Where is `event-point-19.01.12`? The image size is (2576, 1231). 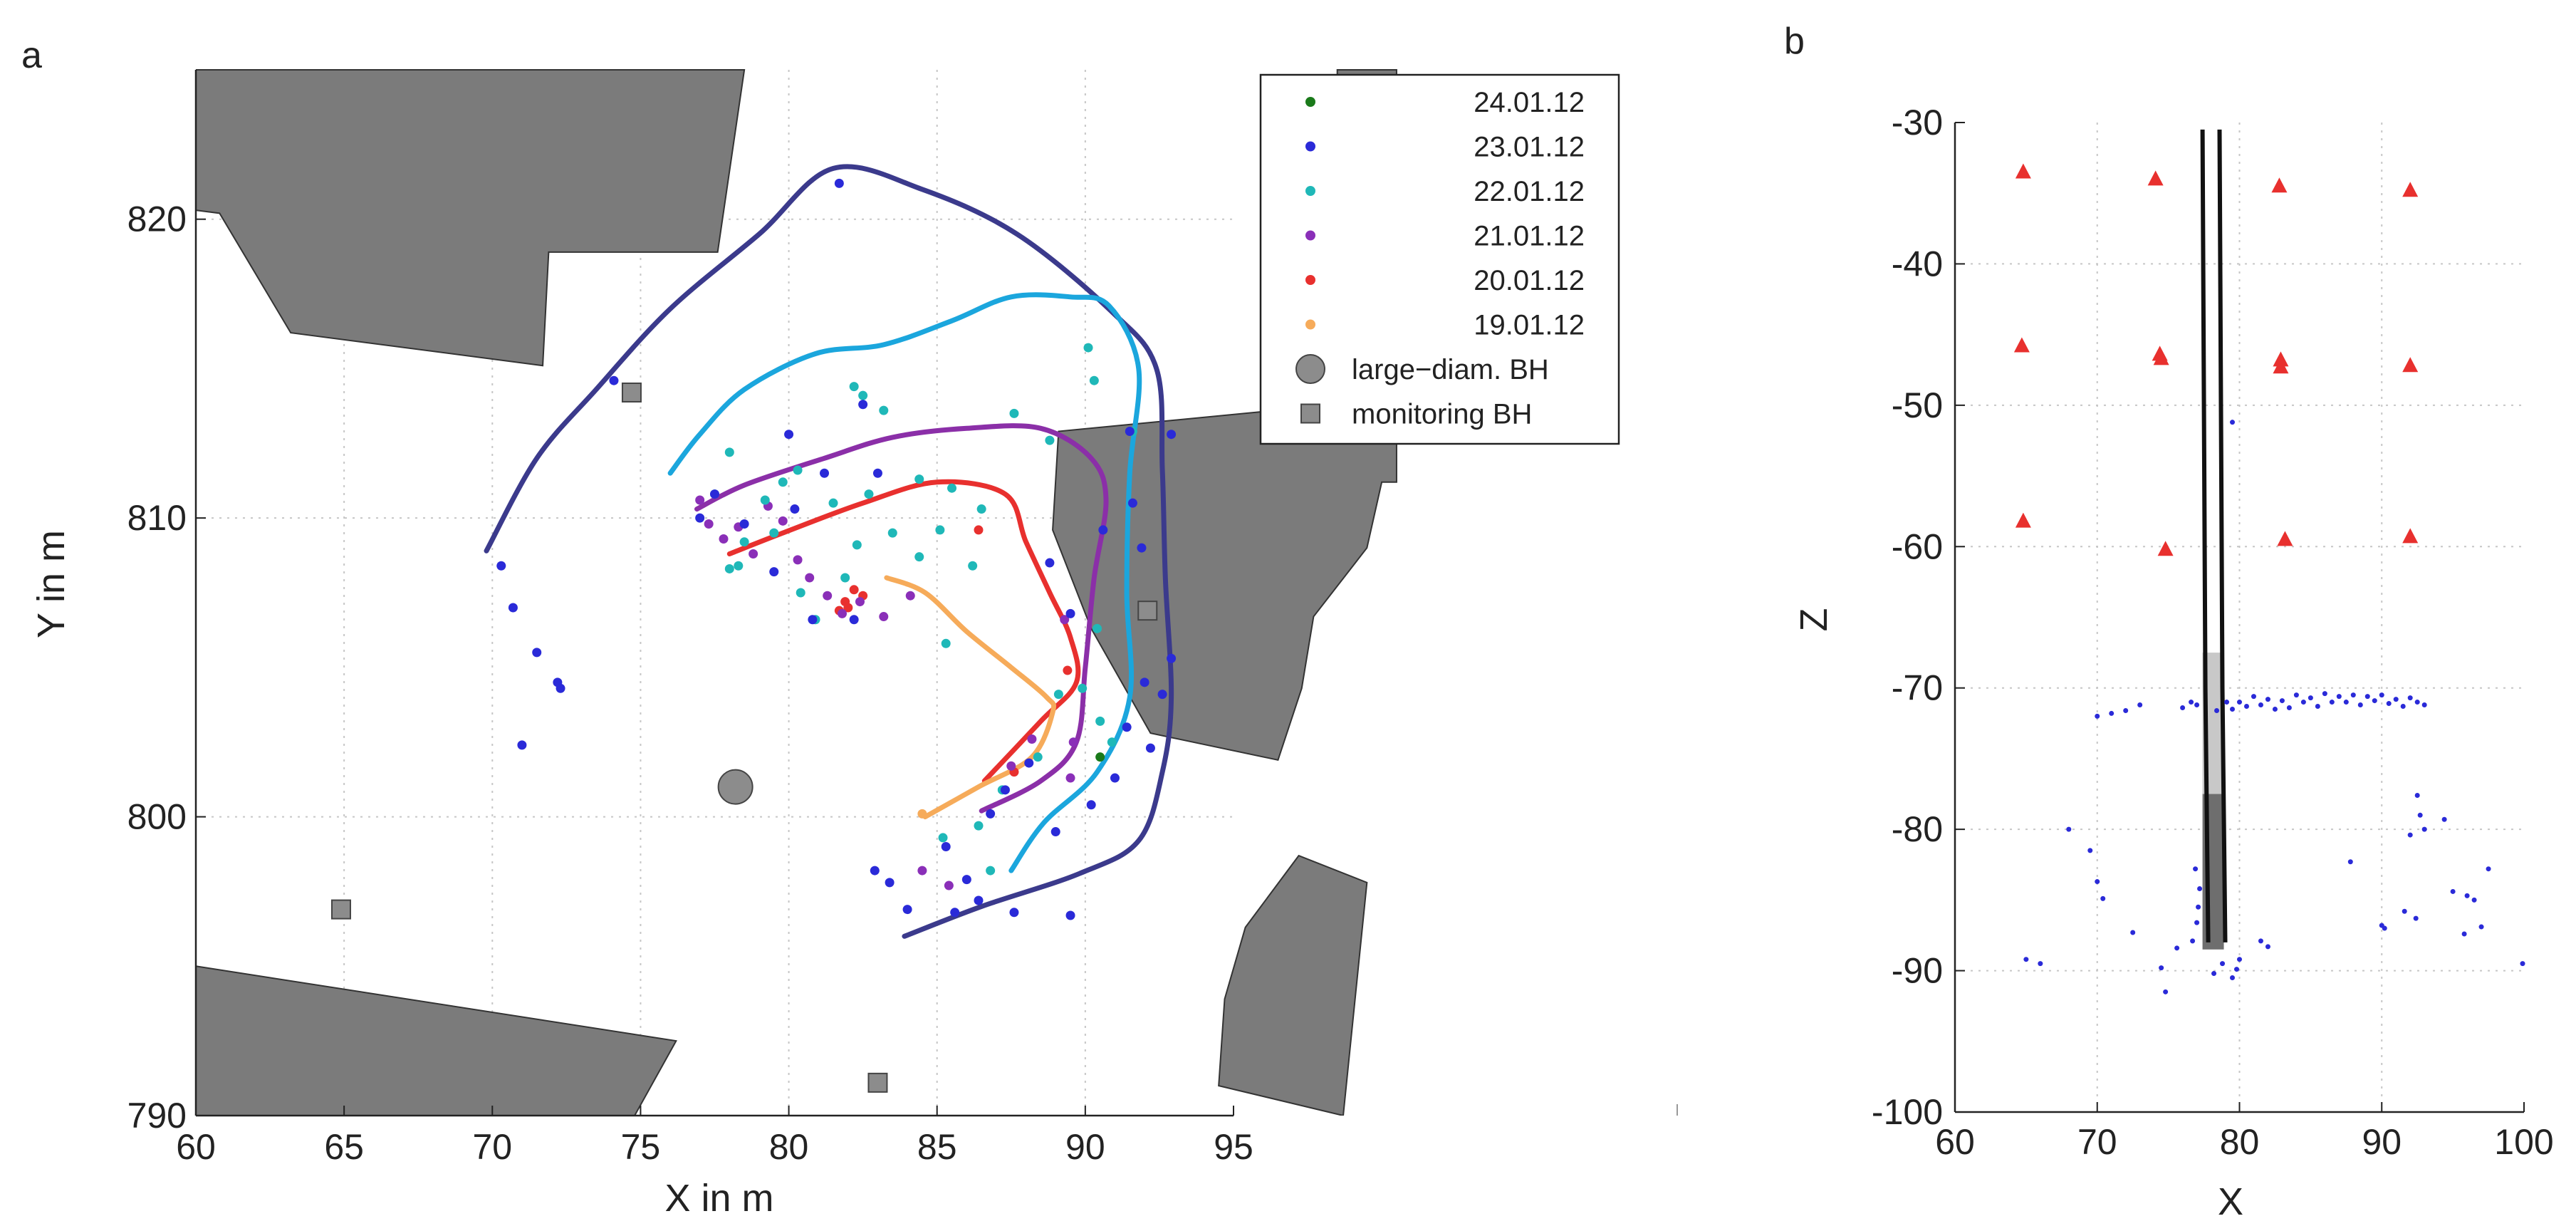
event-point-19.01.12 is located at coordinates (922, 814).